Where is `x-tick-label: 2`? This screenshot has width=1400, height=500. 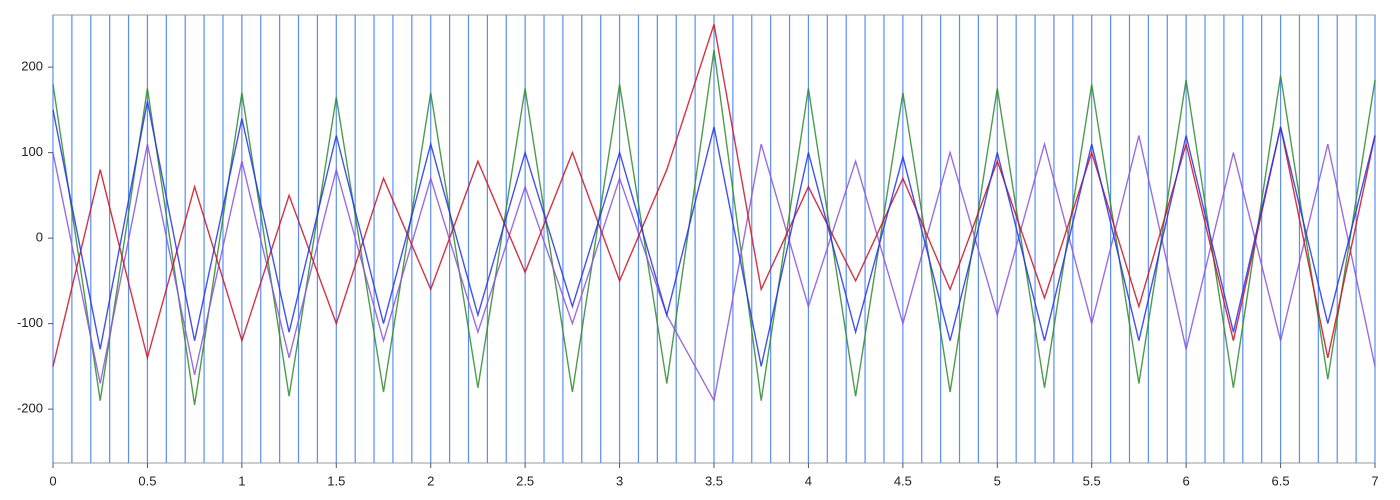 x-tick-label: 2 is located at coordinates (430, 480).